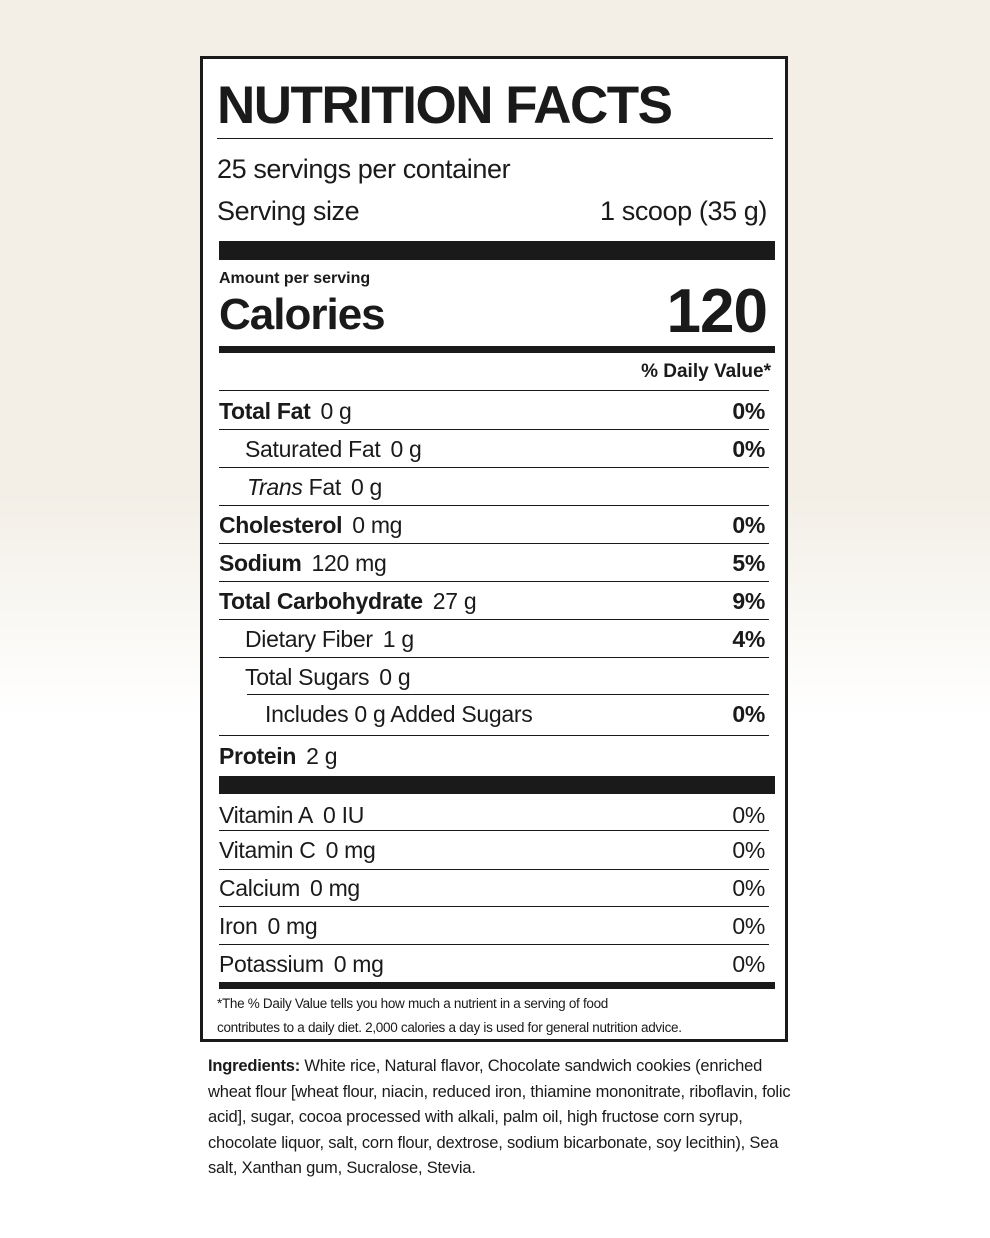  I want to click on nutrient-name: Sodium, so click(260, 563).